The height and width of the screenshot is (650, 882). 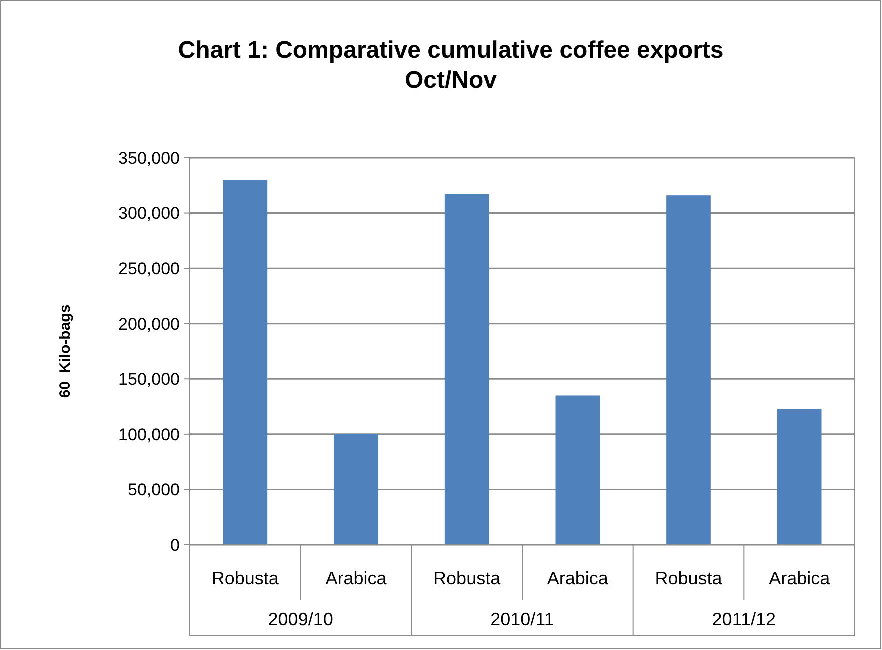 I want to click on chart-title: Chart 1: Comparative cumulative coffee exports Oct/Nov, so click(x=451, y=65).